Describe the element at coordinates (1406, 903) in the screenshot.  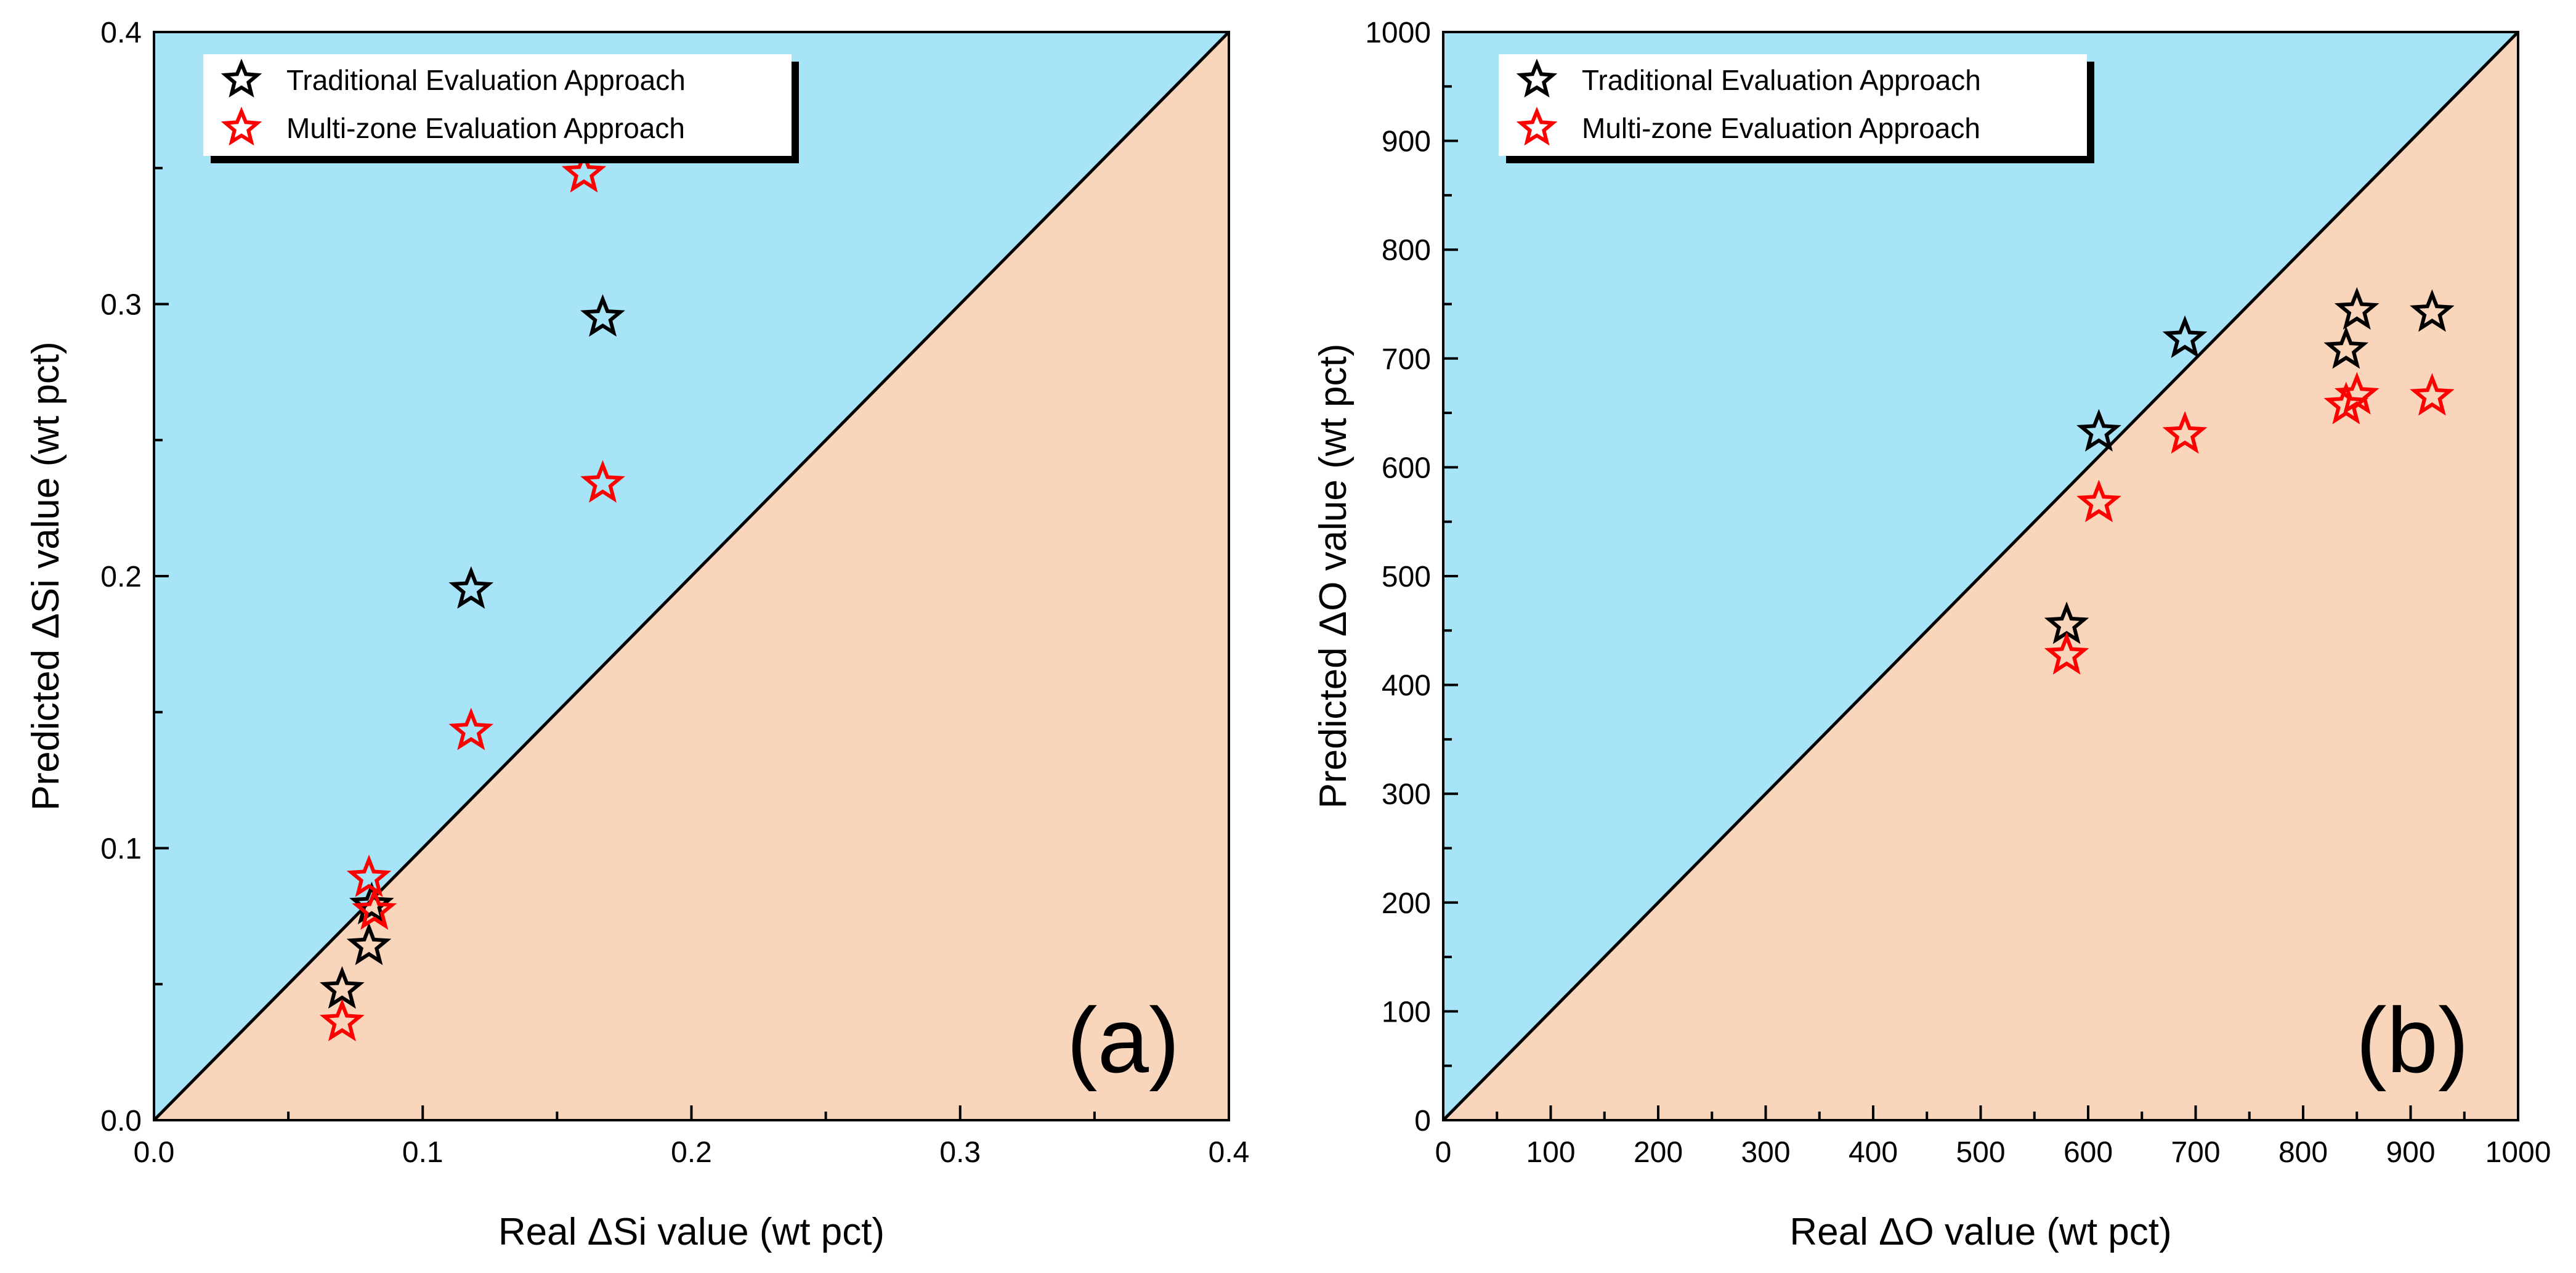
I see `panel-b-y-tick-label: 200` at that location.